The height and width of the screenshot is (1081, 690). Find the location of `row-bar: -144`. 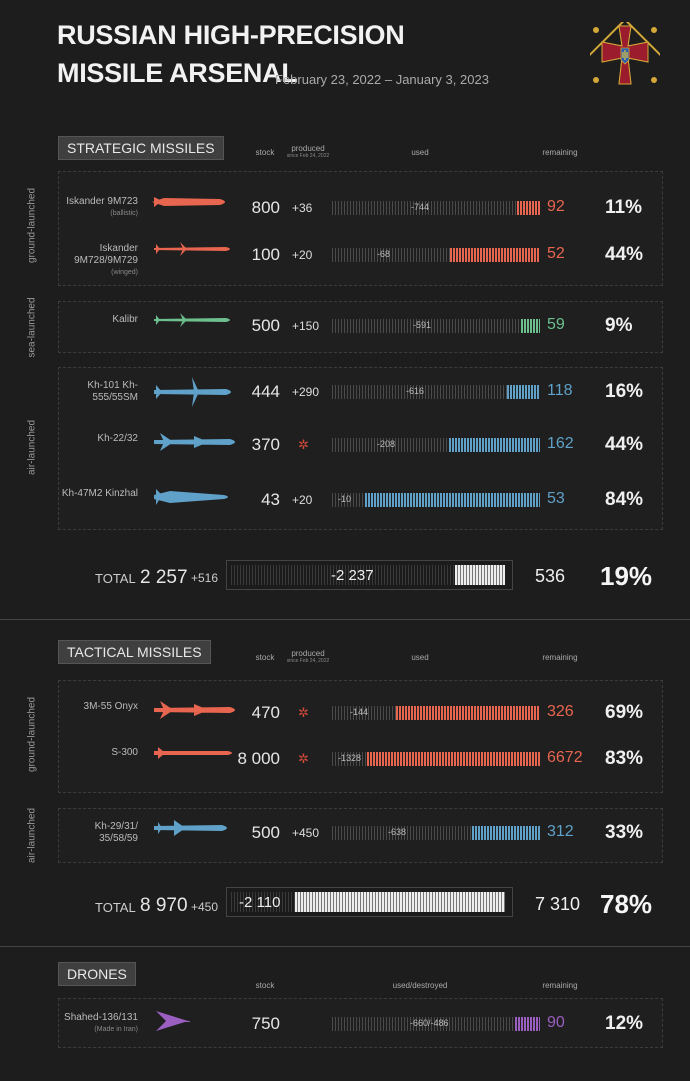

row-bar: -144 is located at coordinates (436, 713).